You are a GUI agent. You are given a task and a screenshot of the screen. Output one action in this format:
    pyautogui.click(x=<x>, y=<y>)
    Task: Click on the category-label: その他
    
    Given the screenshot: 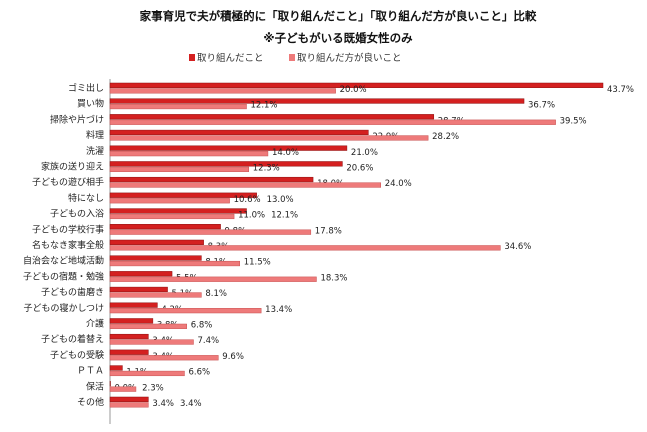 What is the action you would take?
    pyautogui.click(x=90, y=402)
    